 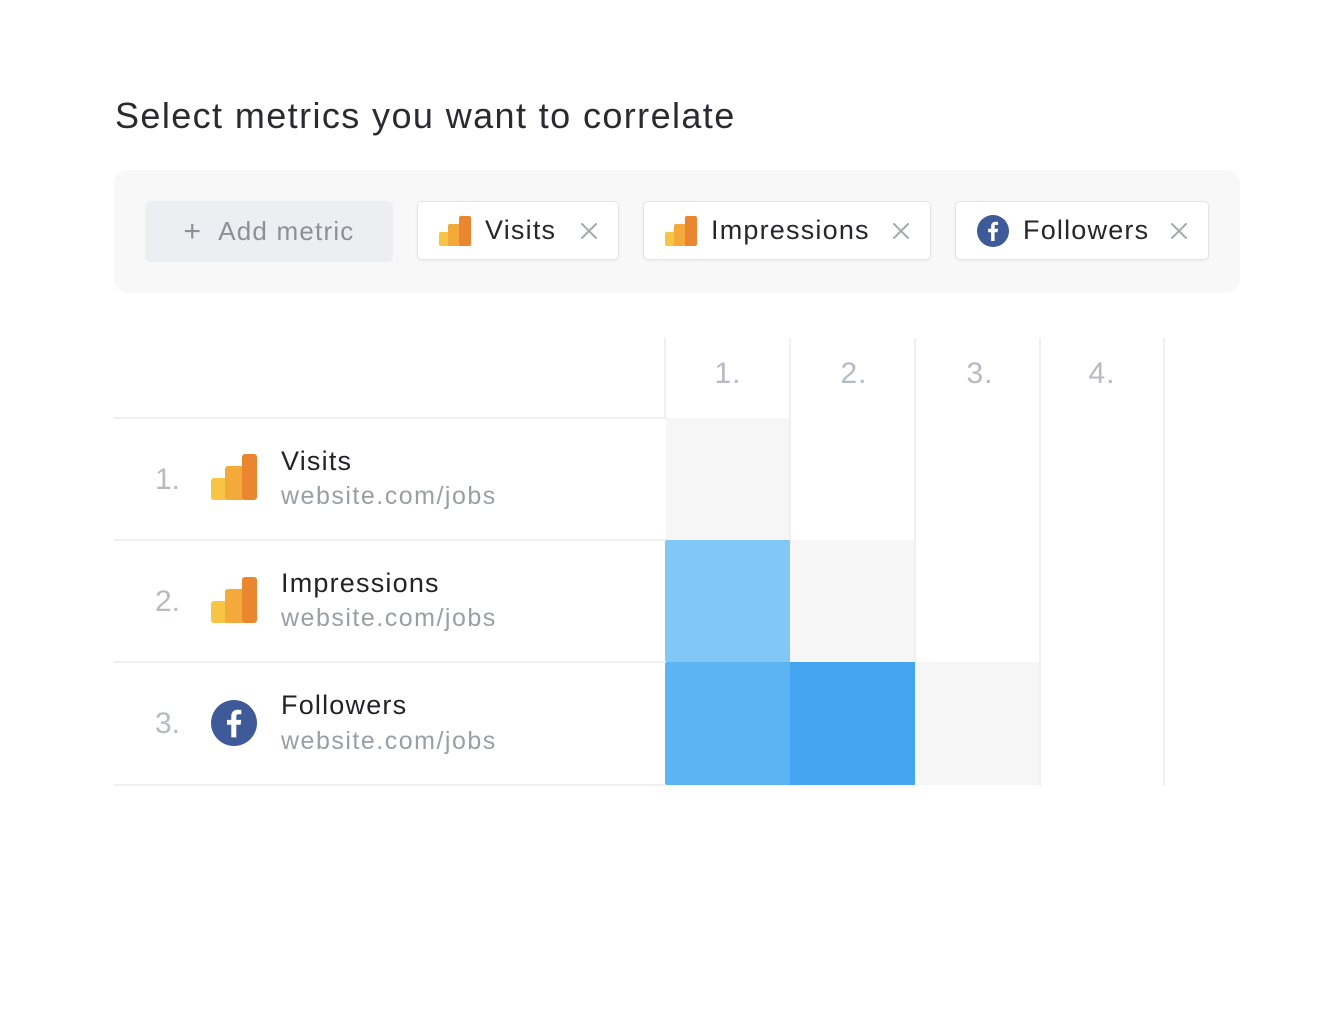 I want to click on metric-chip-visits: Visits, so click(x=518, y=230).